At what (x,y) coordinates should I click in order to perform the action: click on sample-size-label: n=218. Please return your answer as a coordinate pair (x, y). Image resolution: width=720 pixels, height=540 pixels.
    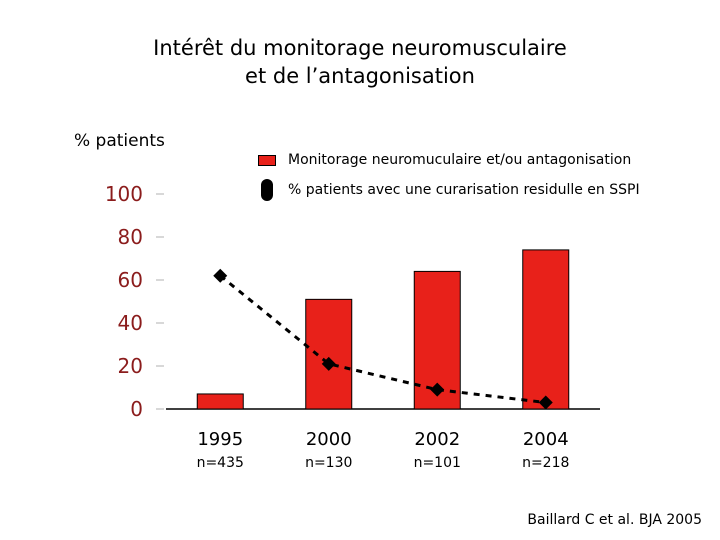
    Looking at the image, I should click on (545, 463).